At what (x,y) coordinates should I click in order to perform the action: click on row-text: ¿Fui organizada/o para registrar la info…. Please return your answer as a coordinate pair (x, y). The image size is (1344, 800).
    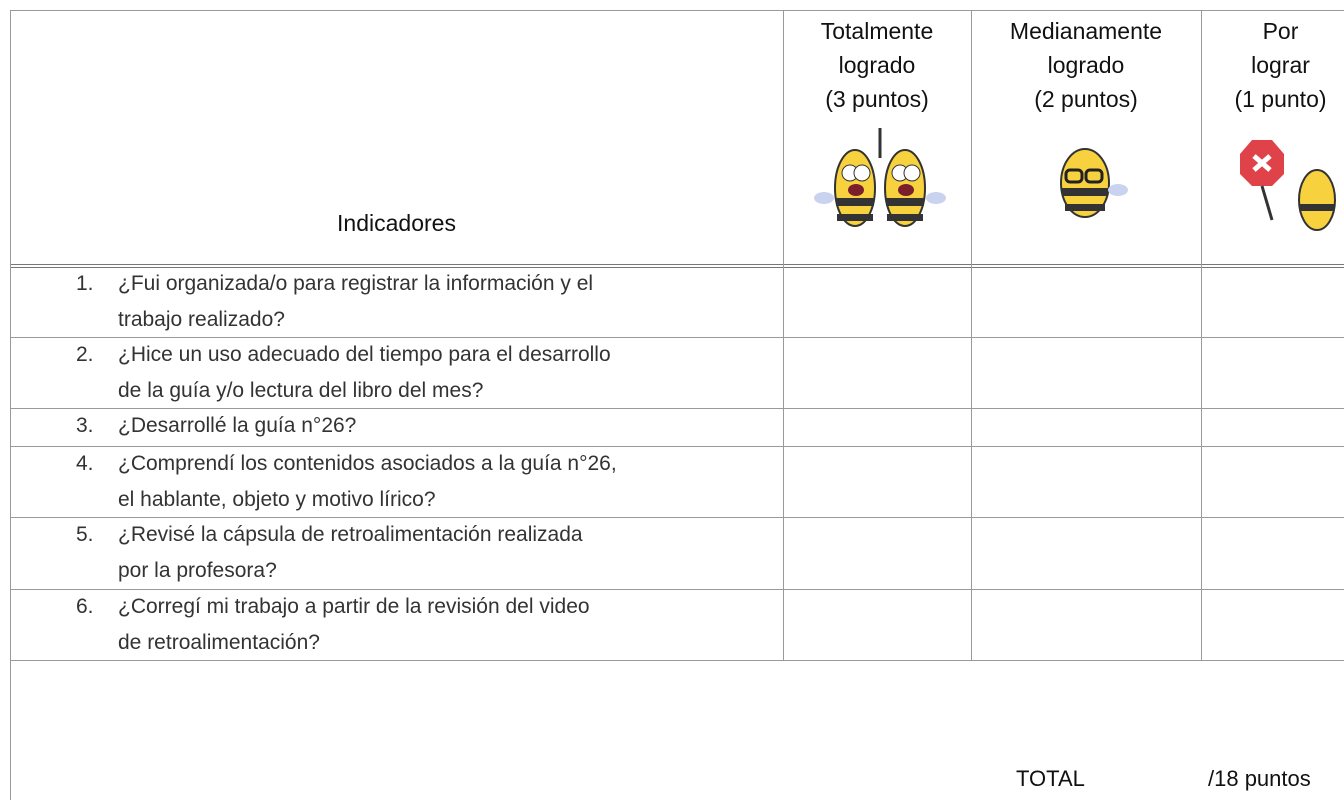
    Looking at the image, I should click on (356, 283).